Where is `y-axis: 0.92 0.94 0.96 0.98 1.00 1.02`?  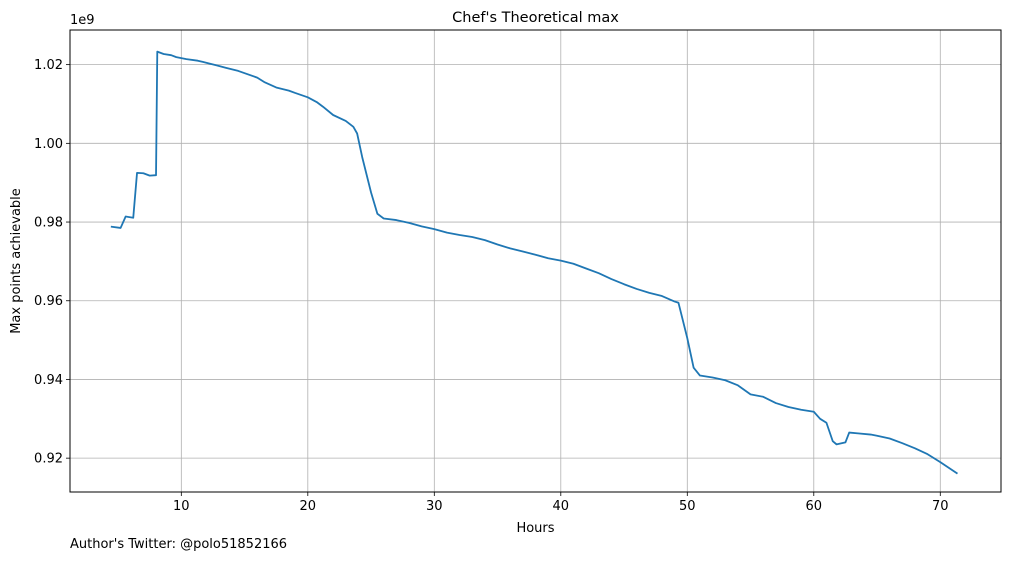 y-axis: 0.92 0.94 0.96 0.98 1.00 1.02 is located at coordinates (52, 262).